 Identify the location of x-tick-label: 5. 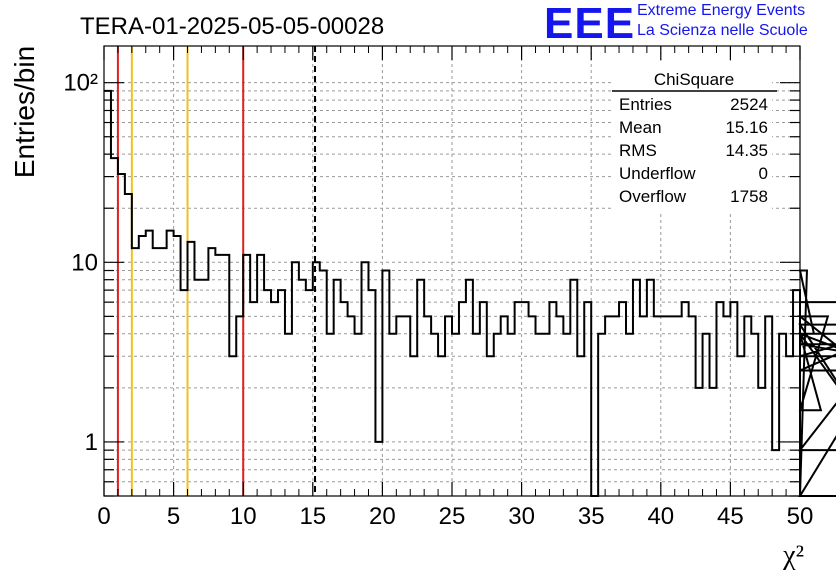
(173, 516).